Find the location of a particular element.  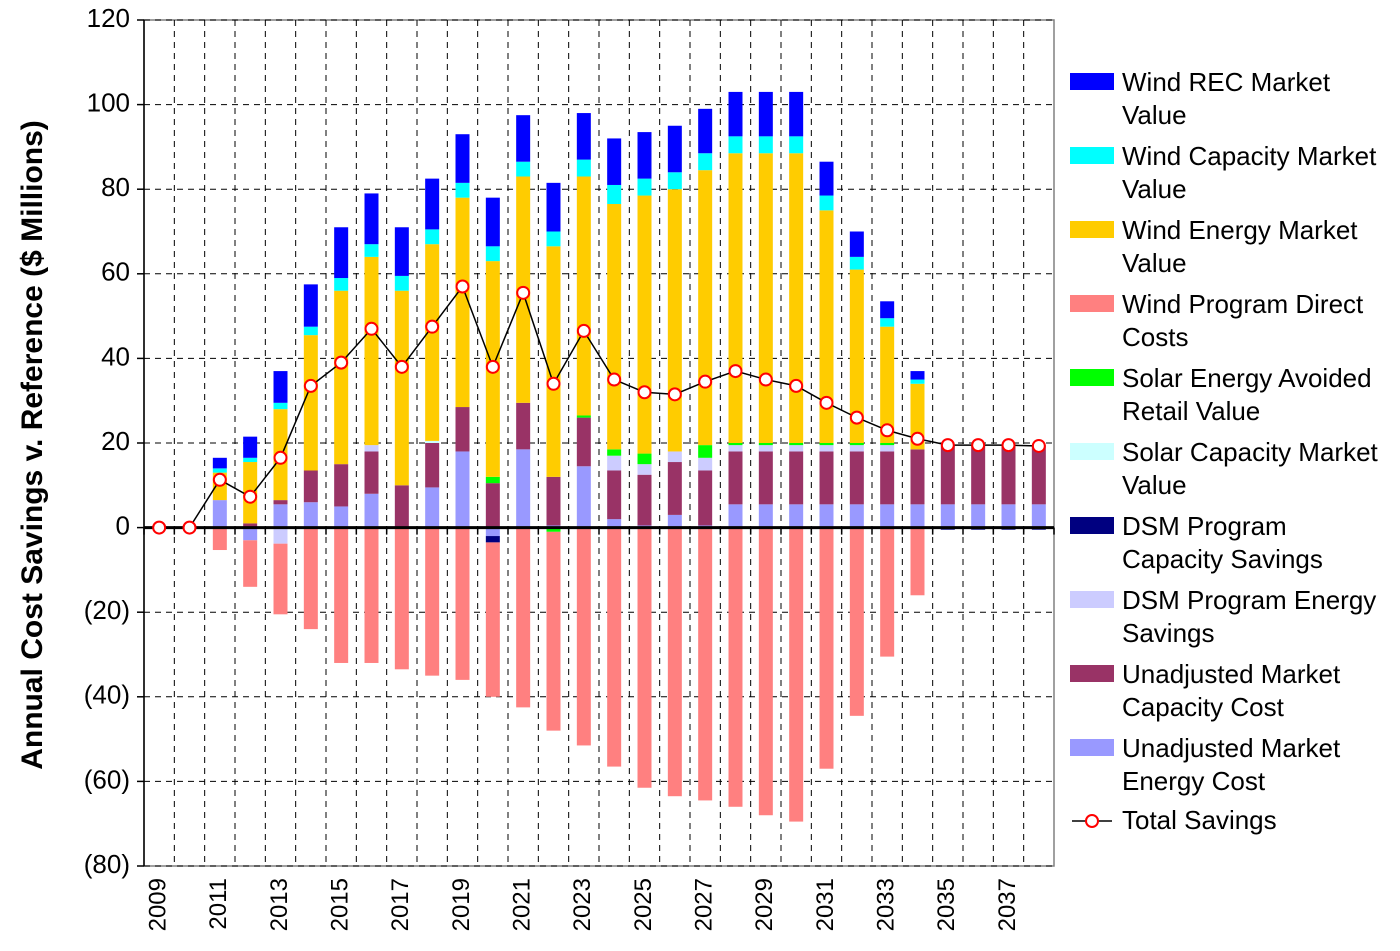

x-tick-label: 2017 is located at coordinates (400, 904).